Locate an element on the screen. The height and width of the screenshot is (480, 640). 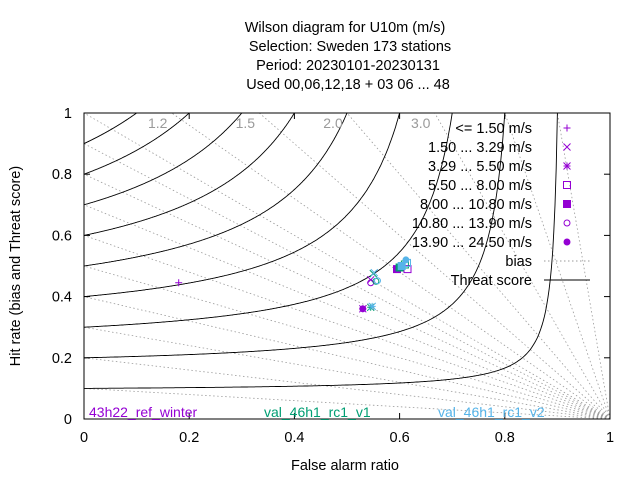
bias-label: 2.0 is located at coordinates (333, 123).